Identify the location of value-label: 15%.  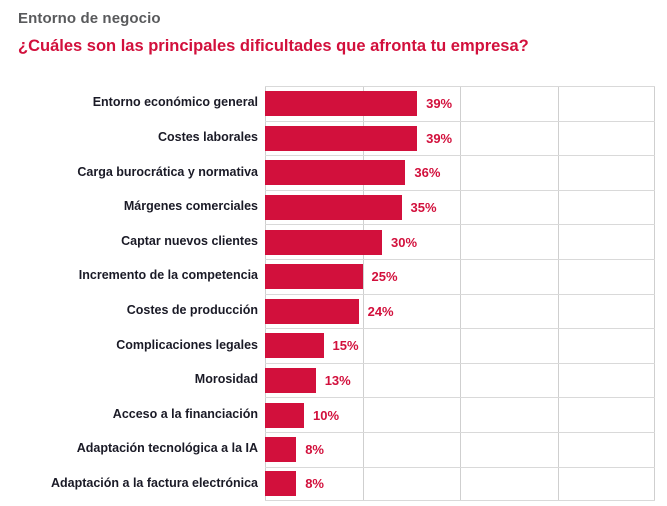
(345, 346).